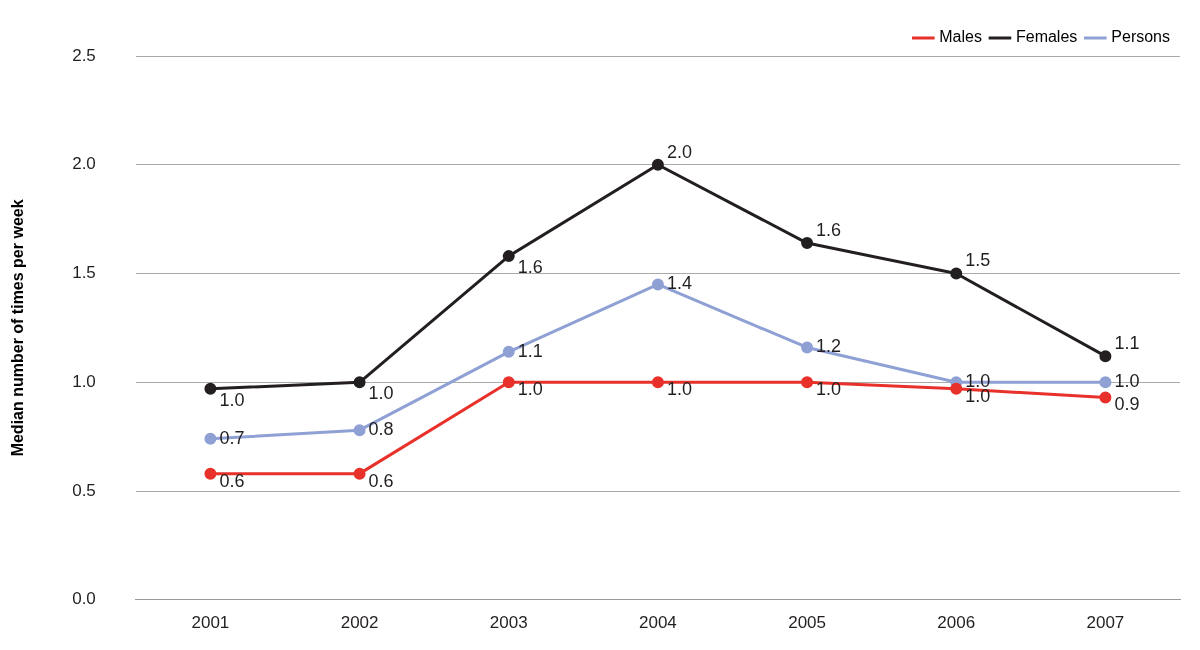  Describe the element at coordinates (956, 622) in the screenshot. I see `x-tick-label: 2006` at that location.